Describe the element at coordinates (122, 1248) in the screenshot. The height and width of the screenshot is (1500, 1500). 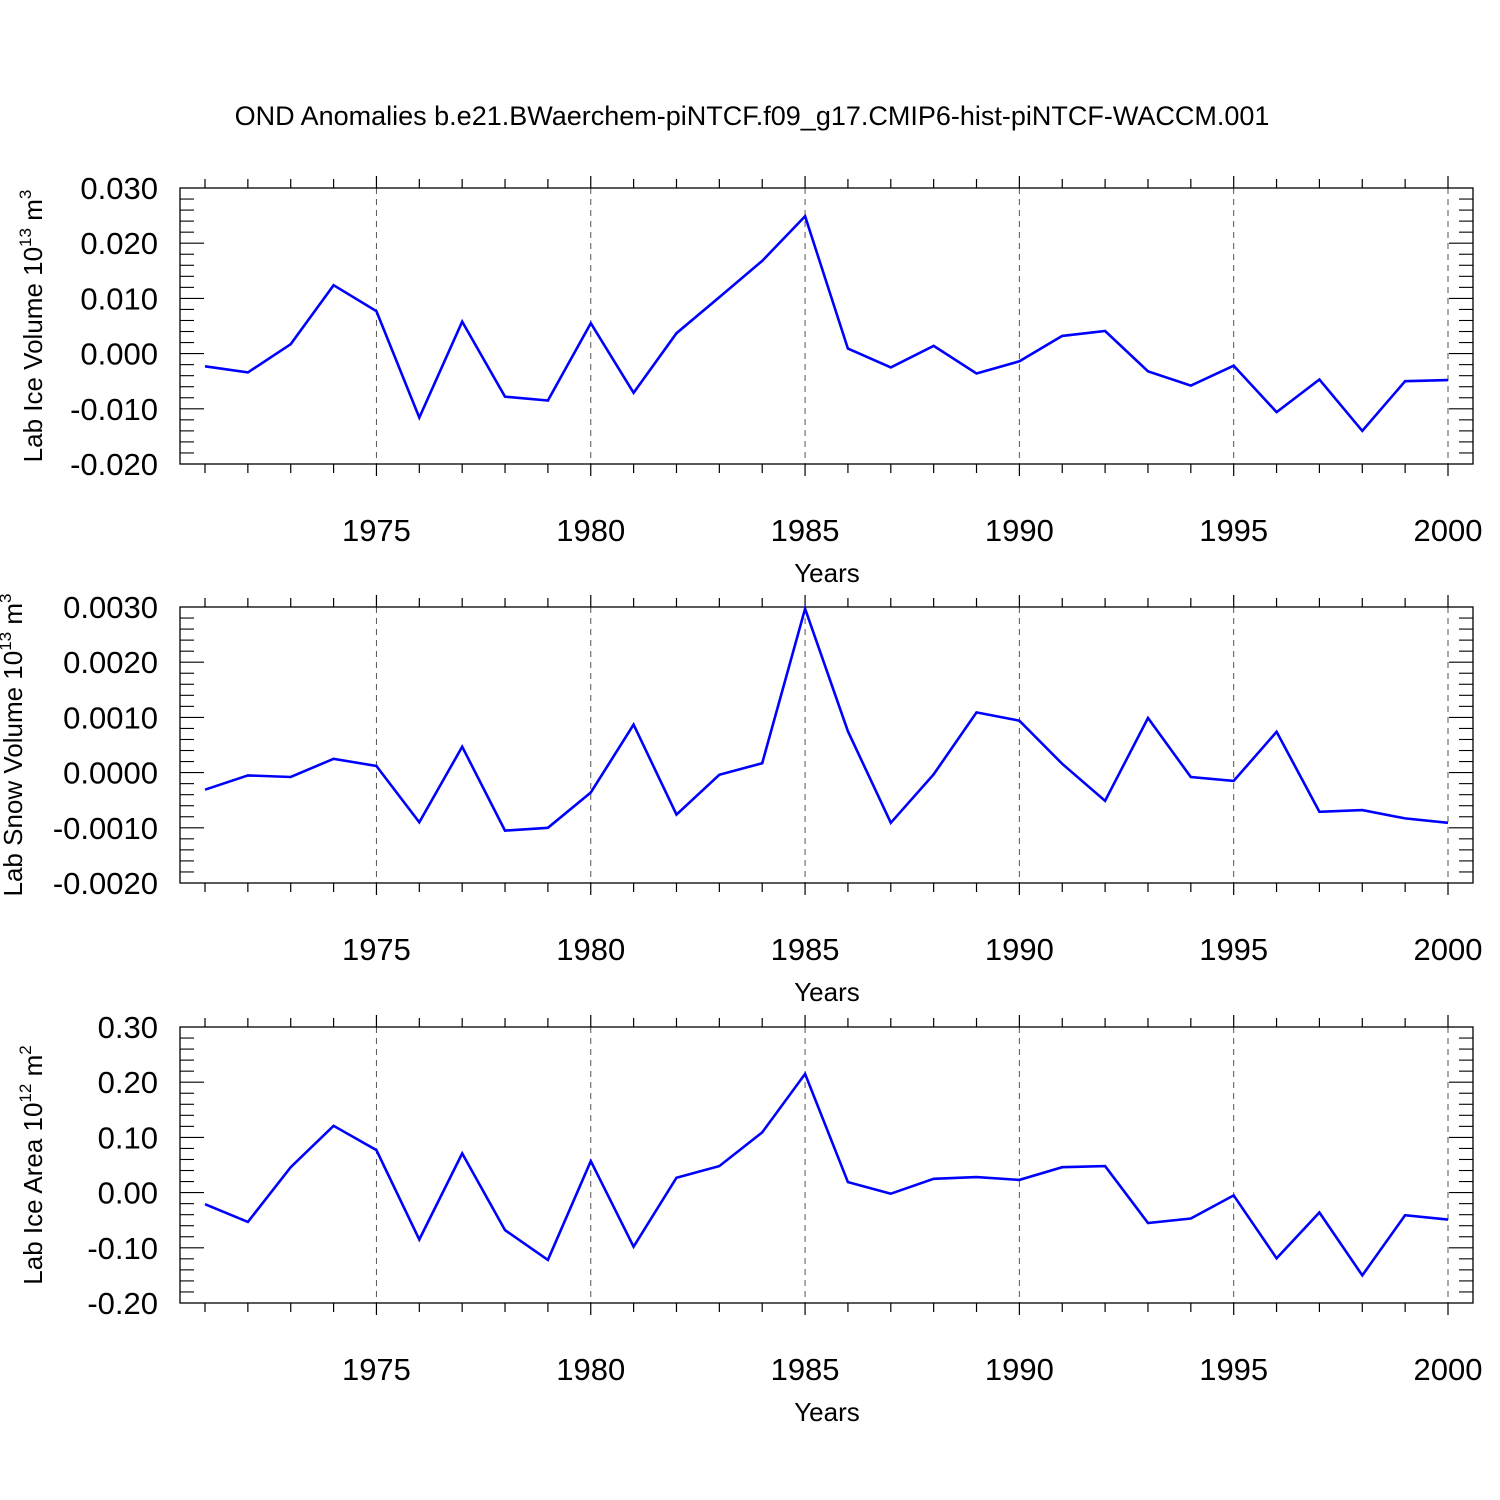
I see `y-tick-label: -0.10` at that location.